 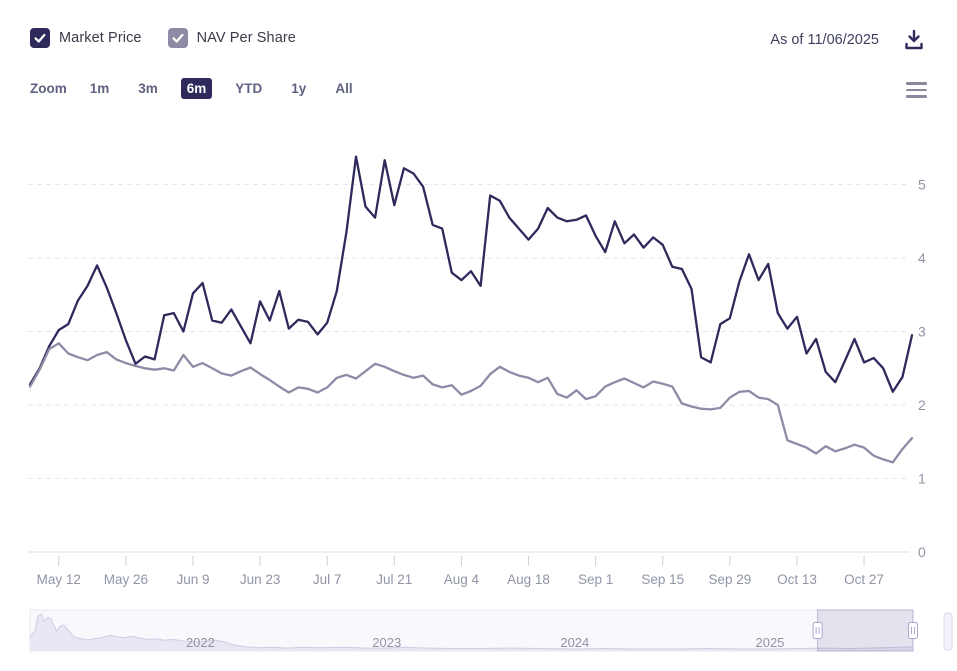 I want to click on hamburger-menu-icon, so click(x=916, y=90).